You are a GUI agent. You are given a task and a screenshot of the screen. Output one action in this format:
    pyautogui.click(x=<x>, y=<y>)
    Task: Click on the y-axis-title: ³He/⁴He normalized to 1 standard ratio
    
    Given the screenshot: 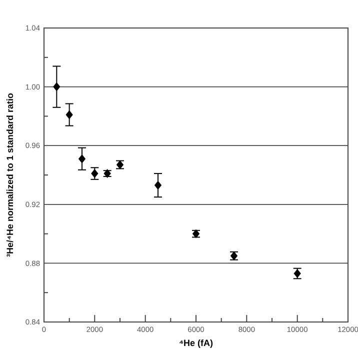 What is the action you would take?
    pyautogui.click(x=10, y=174)
    